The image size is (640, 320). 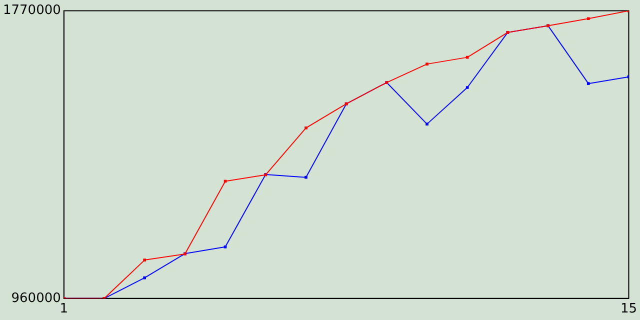 I want to click on x-tick-label: 1, so click(x=64, y=309).